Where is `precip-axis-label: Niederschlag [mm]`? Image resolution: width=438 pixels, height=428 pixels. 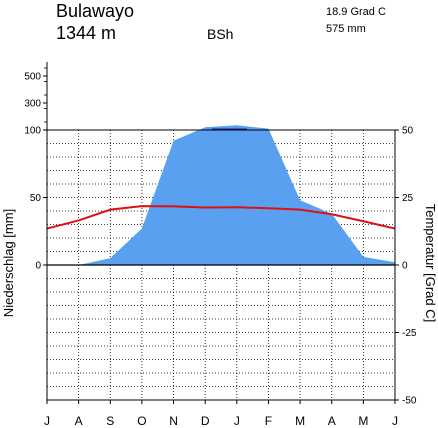
precip-axis-label: Niederschlag [mm] is located at coordinates (8, 263).